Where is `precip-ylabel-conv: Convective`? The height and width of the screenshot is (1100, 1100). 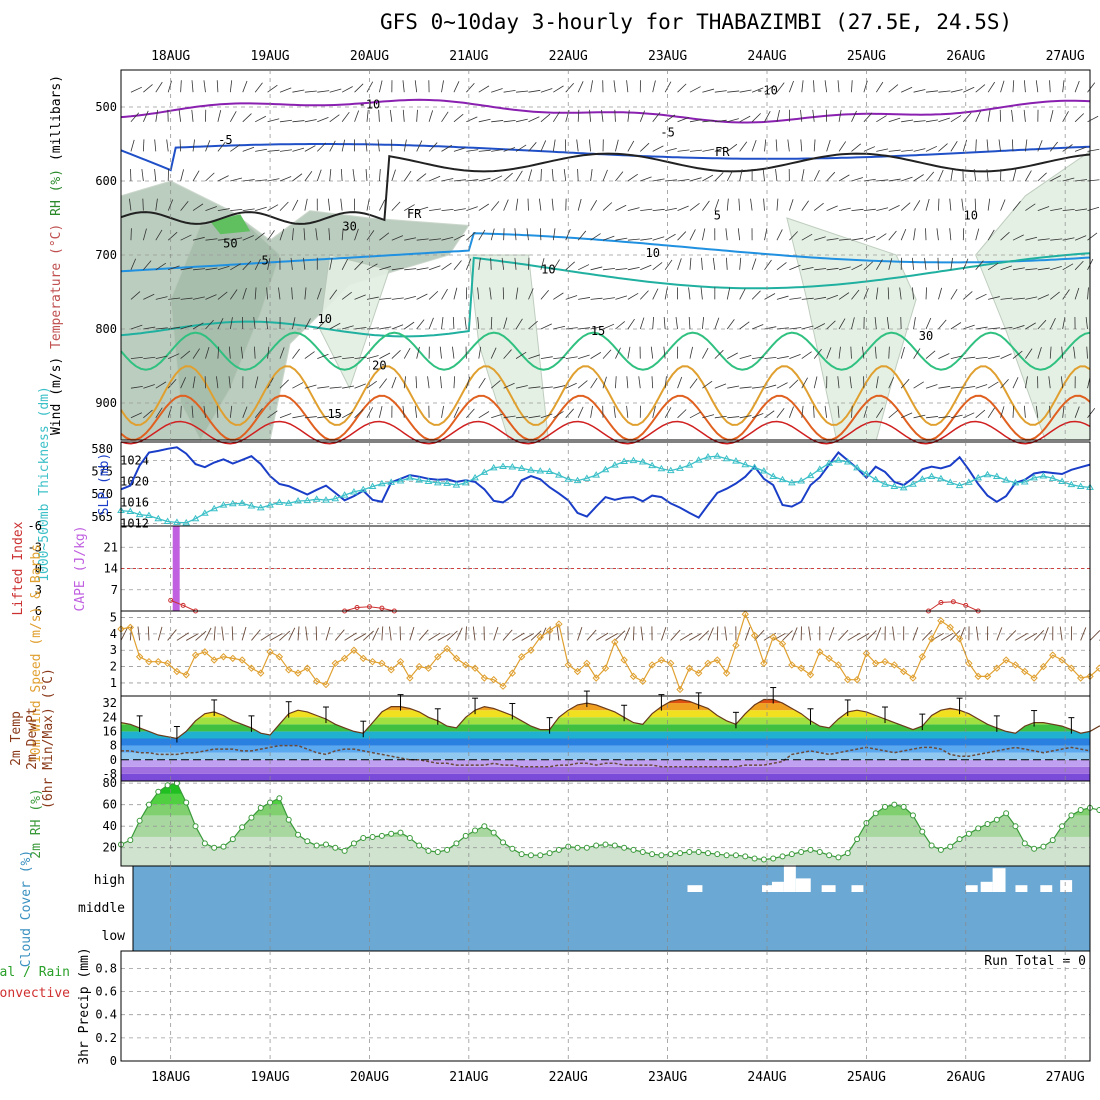 precip-ylabel-conv: Convective is located at coordinates (35, 993).